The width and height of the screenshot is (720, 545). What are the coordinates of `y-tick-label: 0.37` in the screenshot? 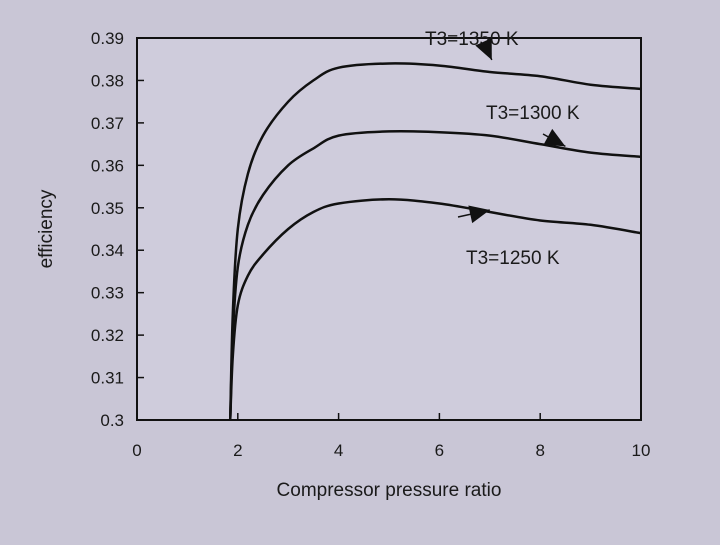 It's located at (107, 123).